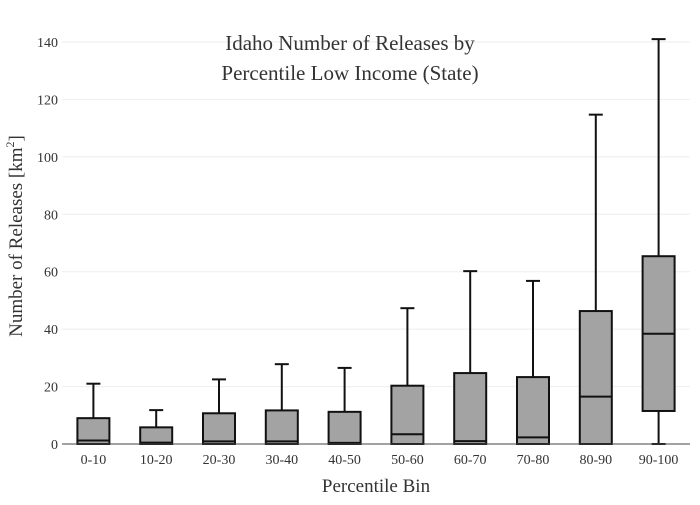 The width and height of the screenshot is (700, 505). Describe the element at coordinates (16, 242) in the screenshot. I see `y-axis-title-main: Number of Releases [km` at that location.